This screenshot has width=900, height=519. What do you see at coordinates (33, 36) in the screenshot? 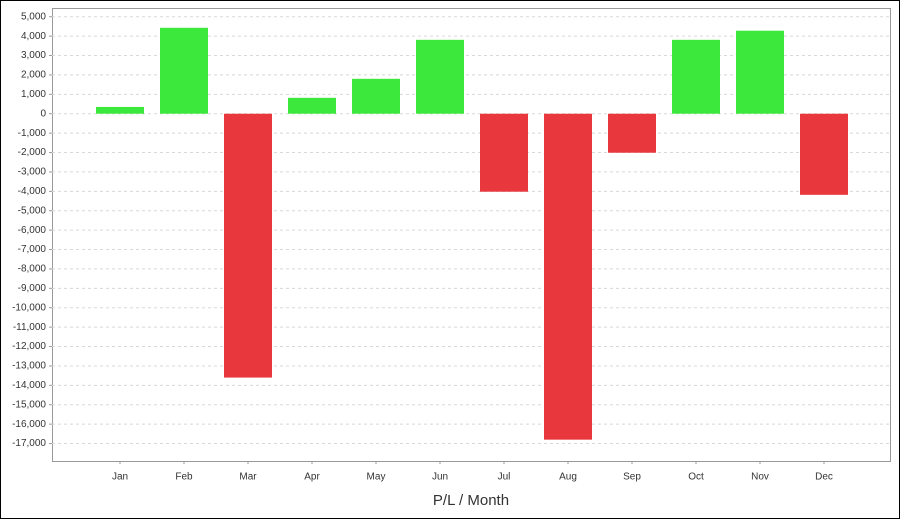
I see `y-tick-label: 4,000` at bounding box center [33, 36].